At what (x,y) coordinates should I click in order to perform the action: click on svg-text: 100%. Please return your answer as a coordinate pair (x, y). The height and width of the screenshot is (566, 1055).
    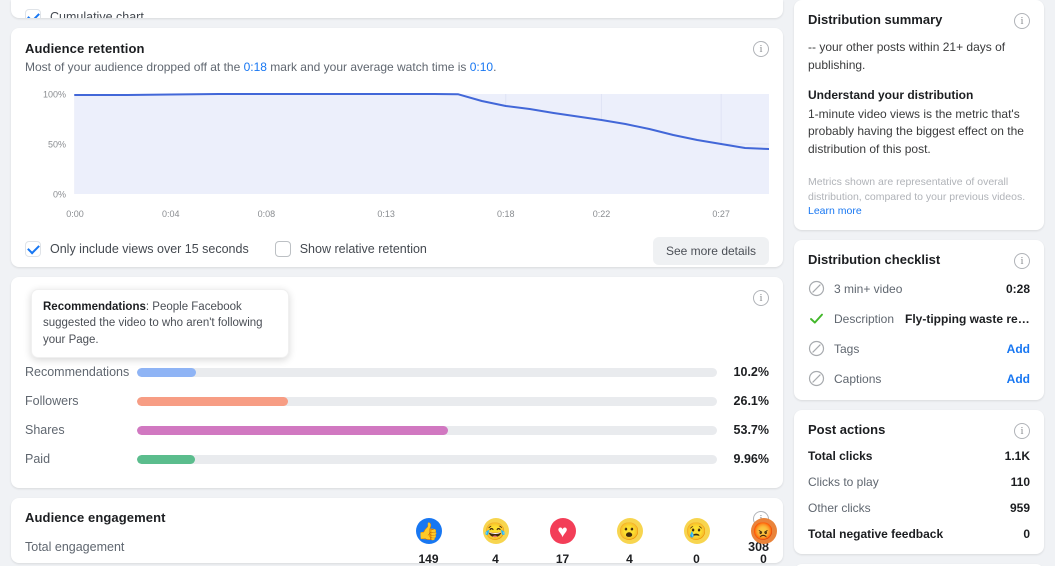
    Looking at the image, I should click on (54, 95).